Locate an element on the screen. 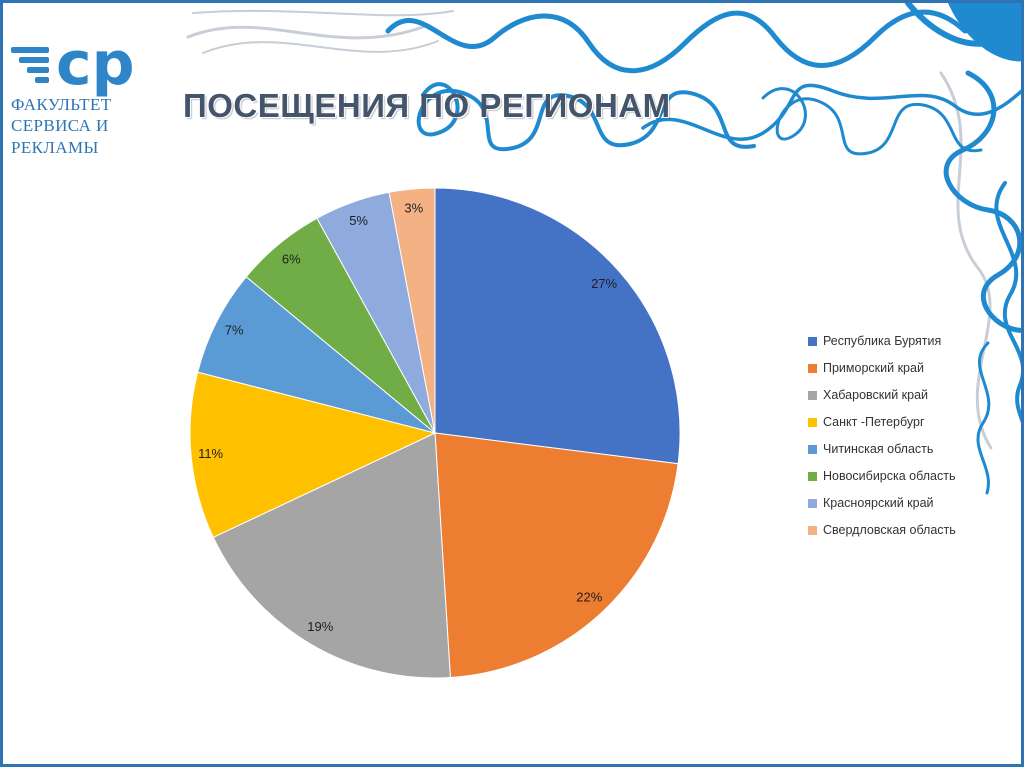  legend-item: Новосибирска область is located at coordinates (882, 476).